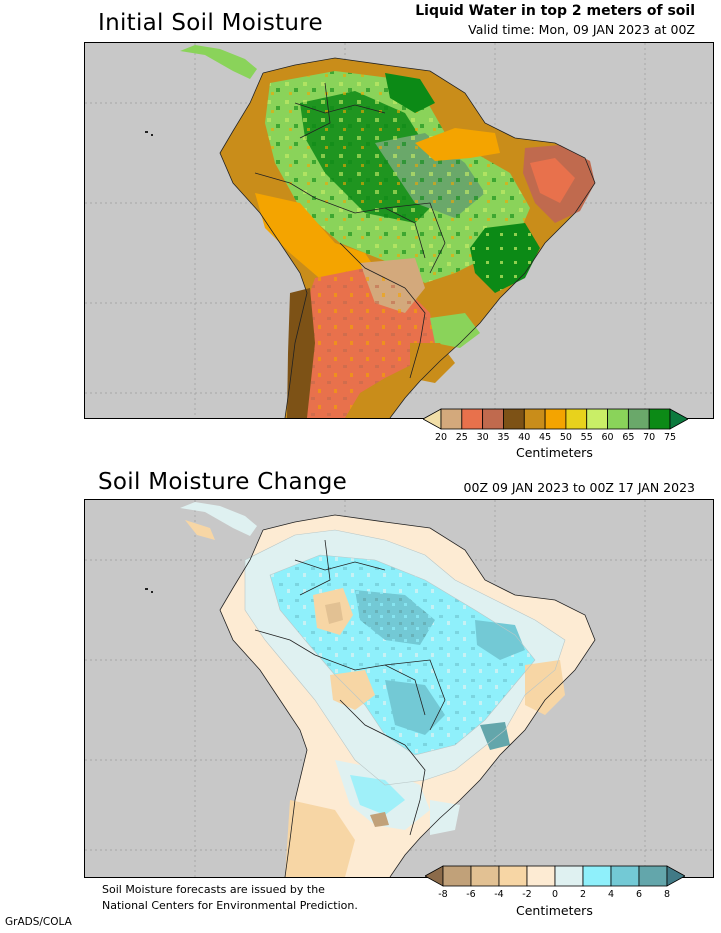 The width and height of the screenshot is (721, 933). Describe the element at coordinates (211, 23) in the screenshot. I see `panel1-title: Initial Soil Moisture` at that location.